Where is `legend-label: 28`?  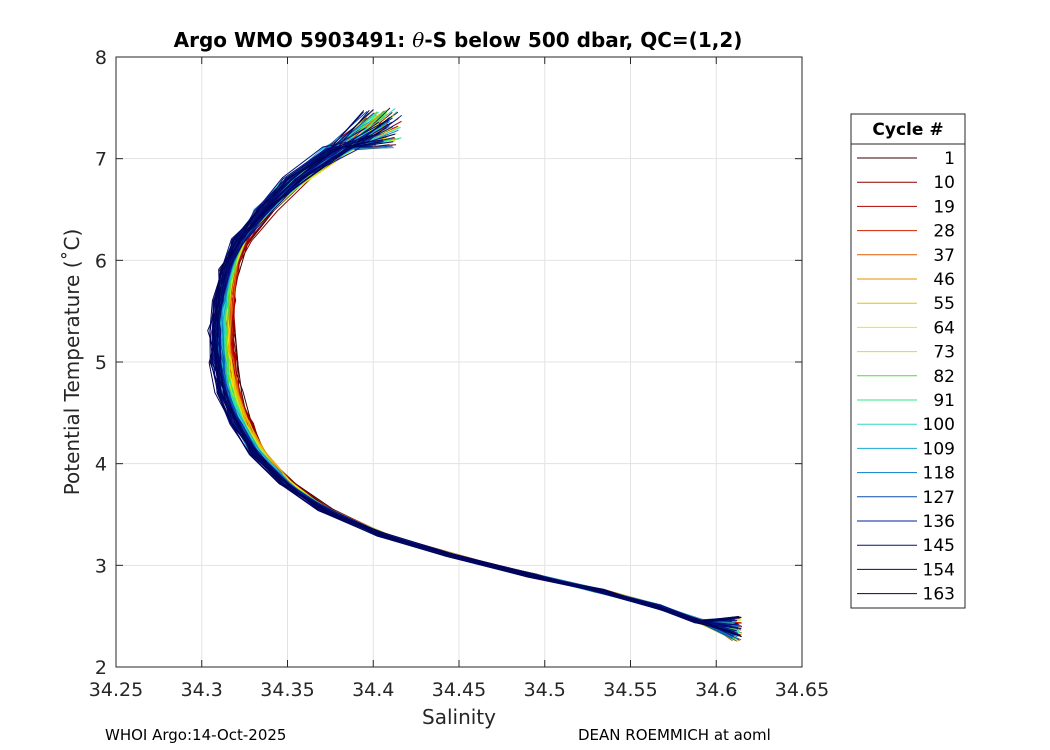
legend-label: 28 is located at coordinates (944, 232).